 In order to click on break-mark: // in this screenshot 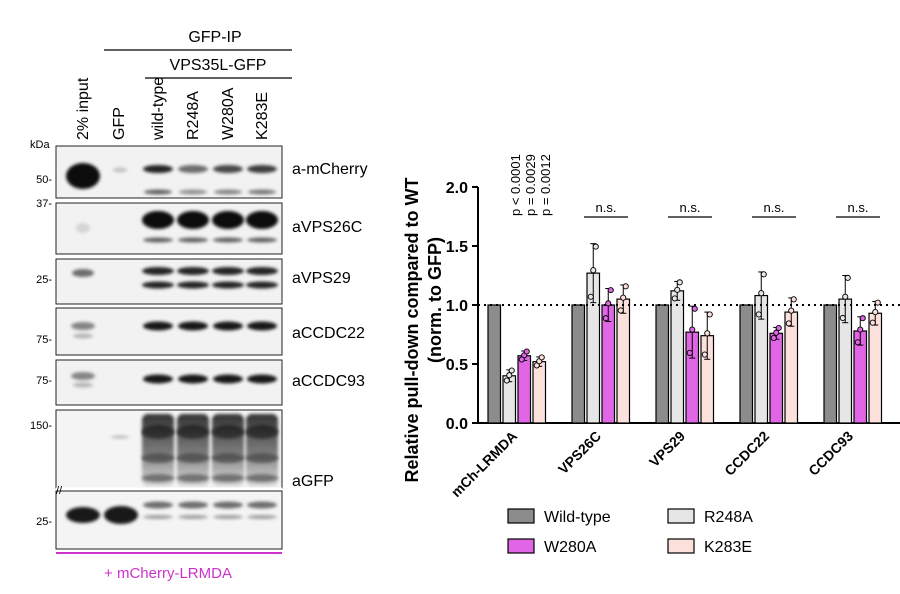, I will do `click(59, 491)`.